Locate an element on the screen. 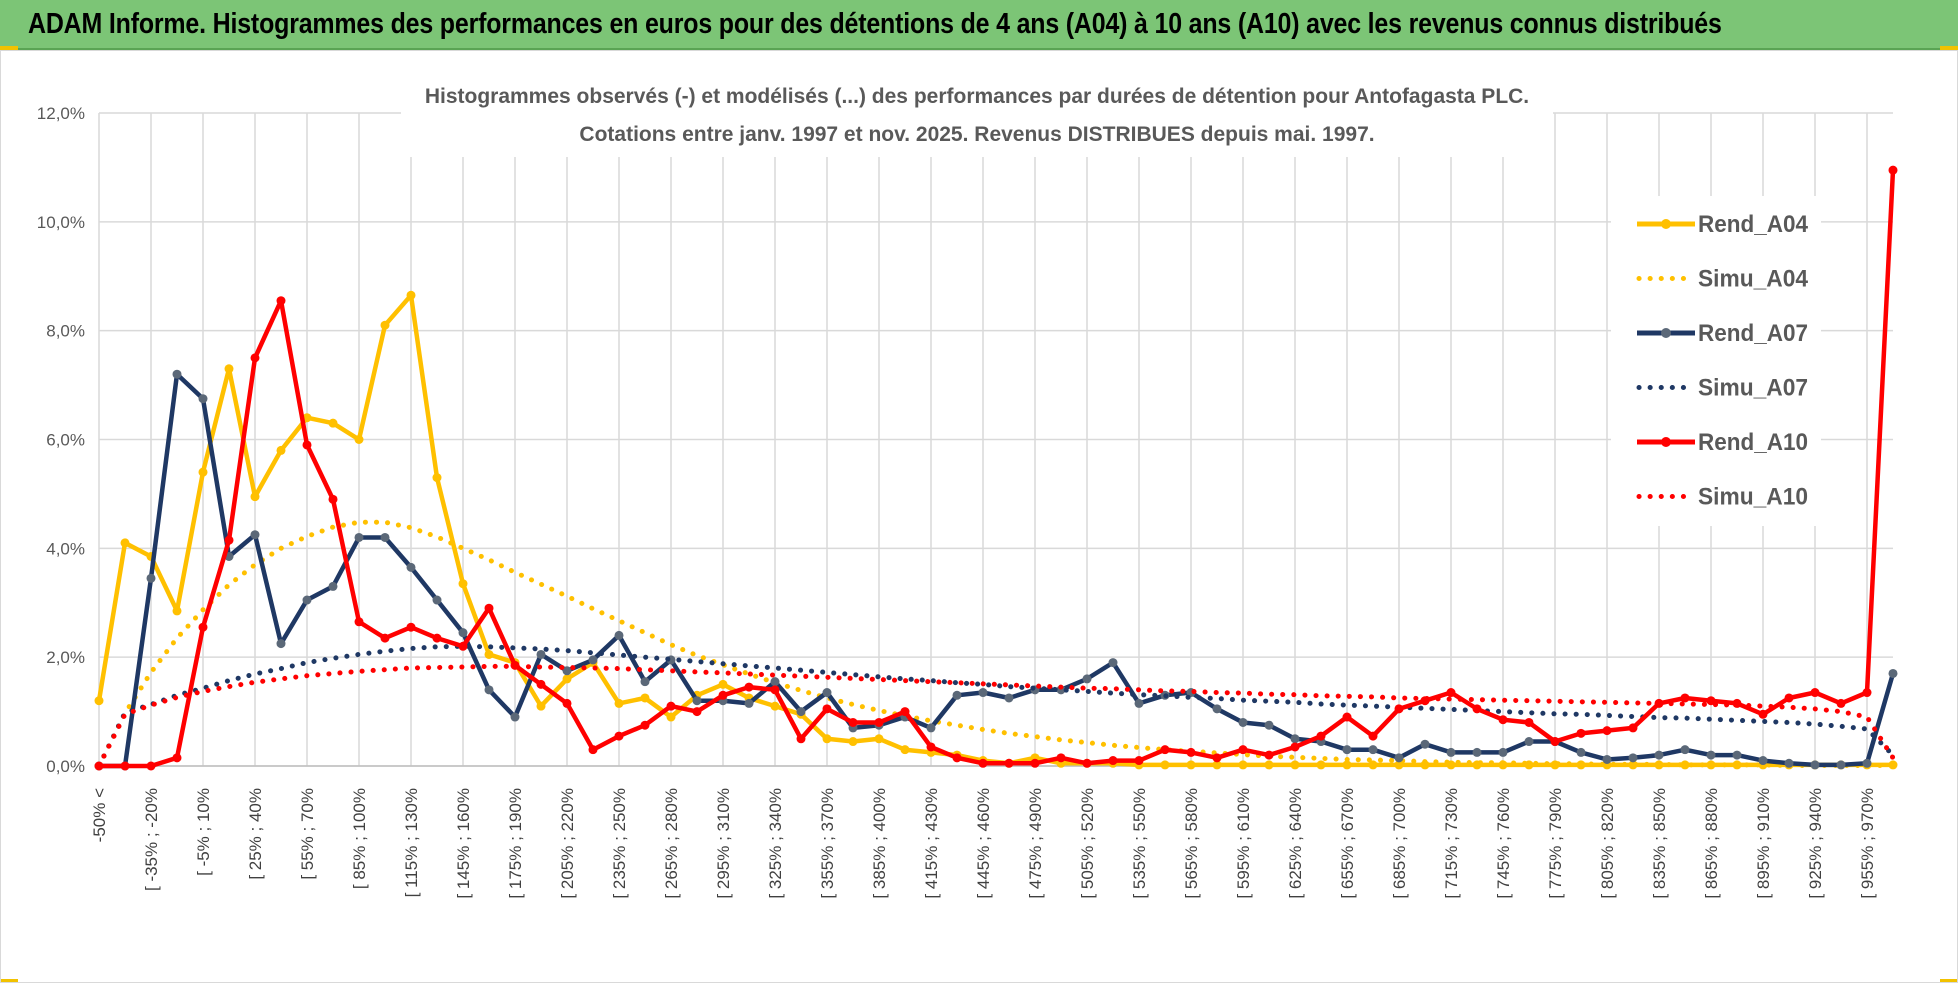  legend-background is located at coordinates (1716, 361).